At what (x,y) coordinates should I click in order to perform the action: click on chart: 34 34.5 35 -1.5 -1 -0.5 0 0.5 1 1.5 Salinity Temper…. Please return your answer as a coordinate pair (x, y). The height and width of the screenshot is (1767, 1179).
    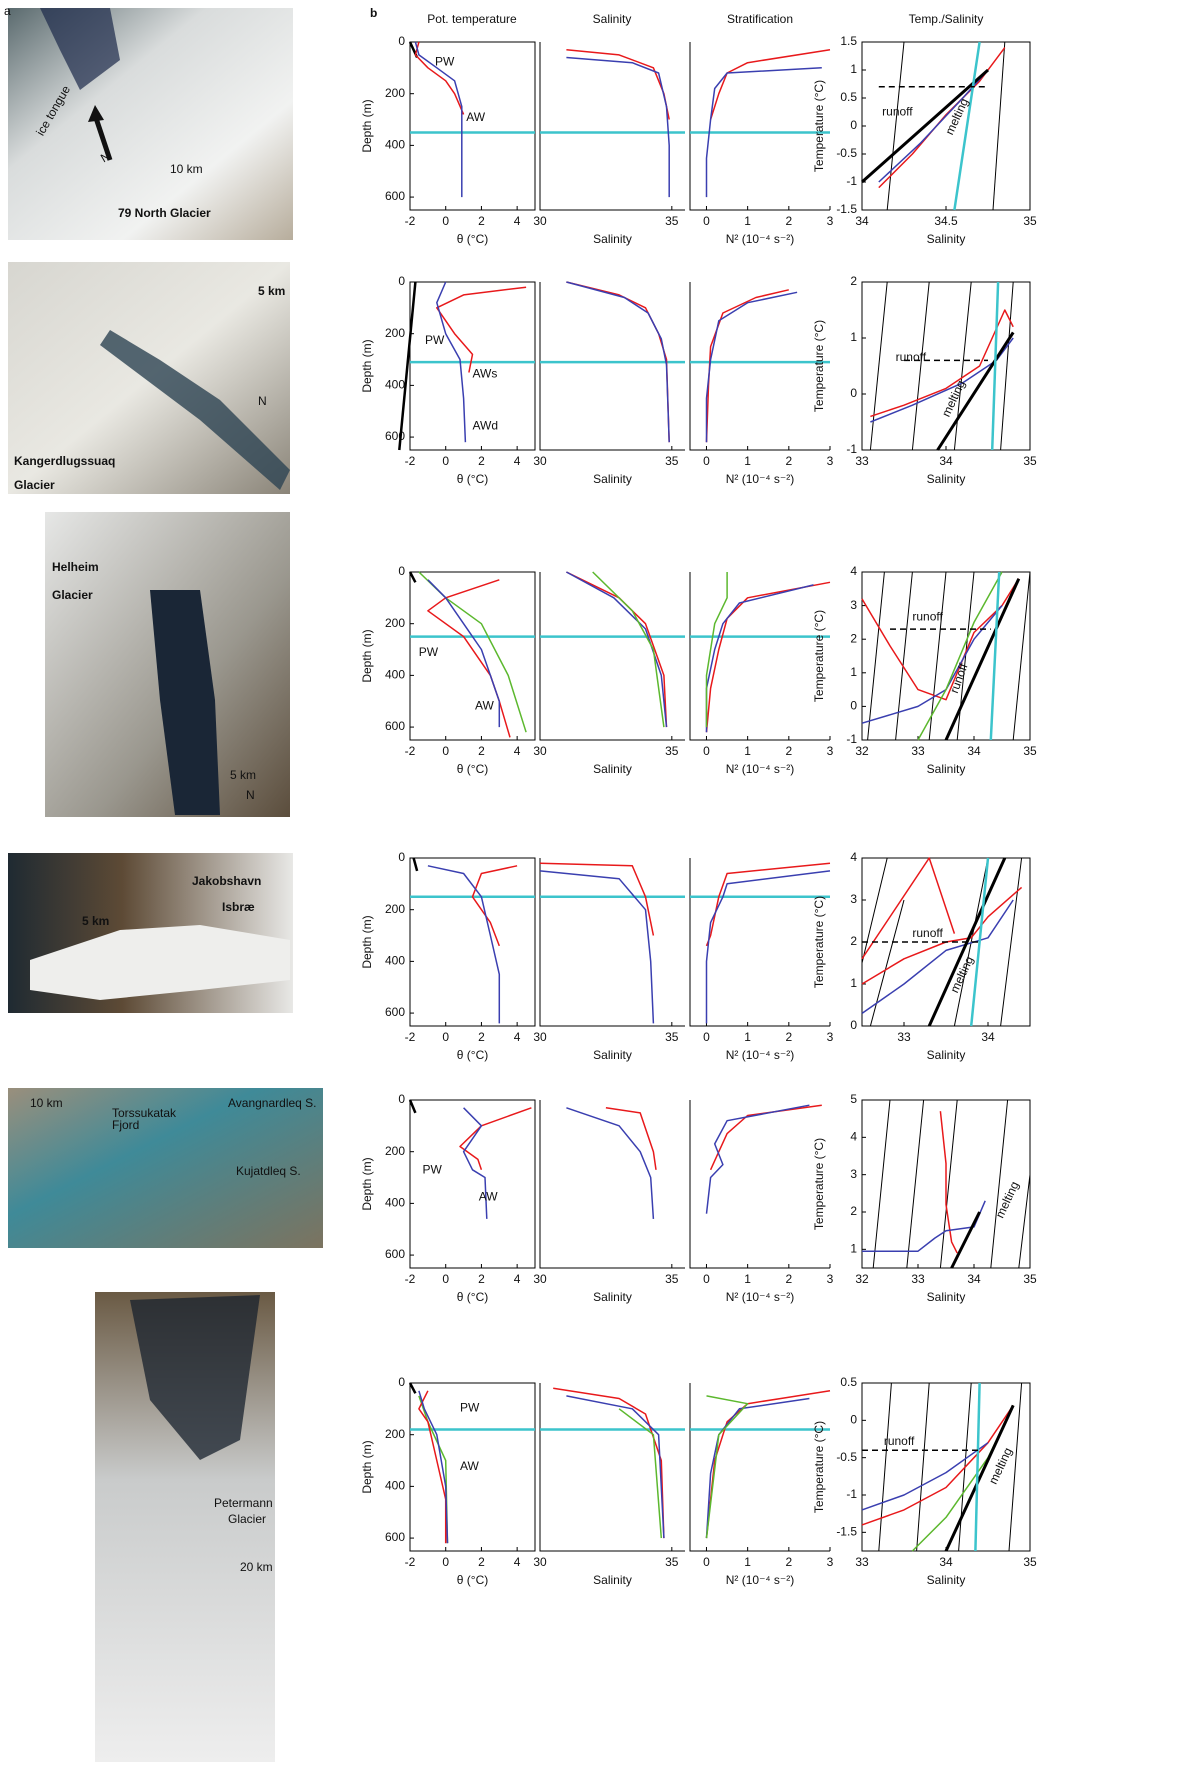
    Looking at the image, I should click on (924, 140).